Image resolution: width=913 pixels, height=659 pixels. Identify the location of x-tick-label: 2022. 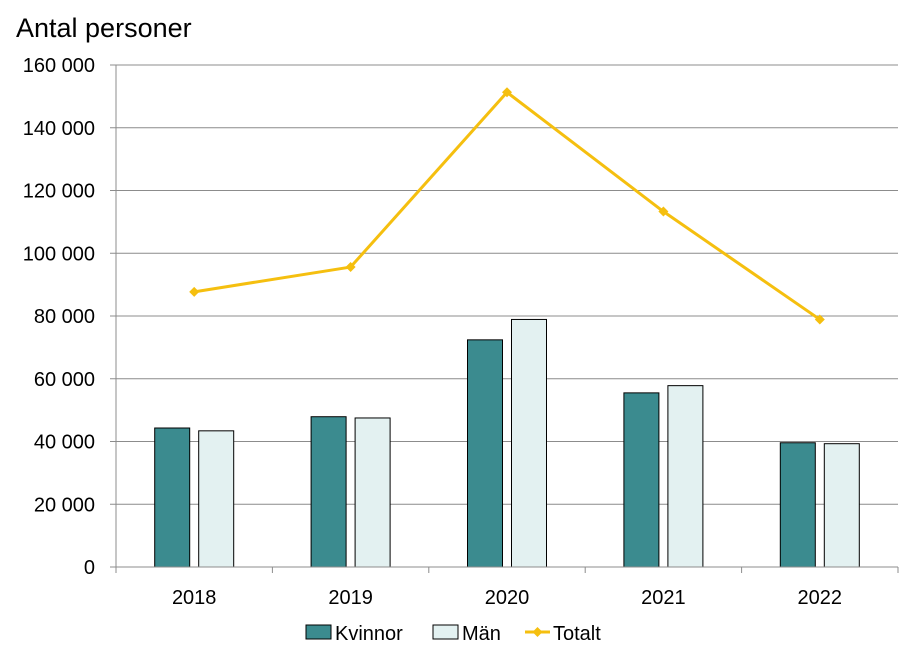
(820, 598).